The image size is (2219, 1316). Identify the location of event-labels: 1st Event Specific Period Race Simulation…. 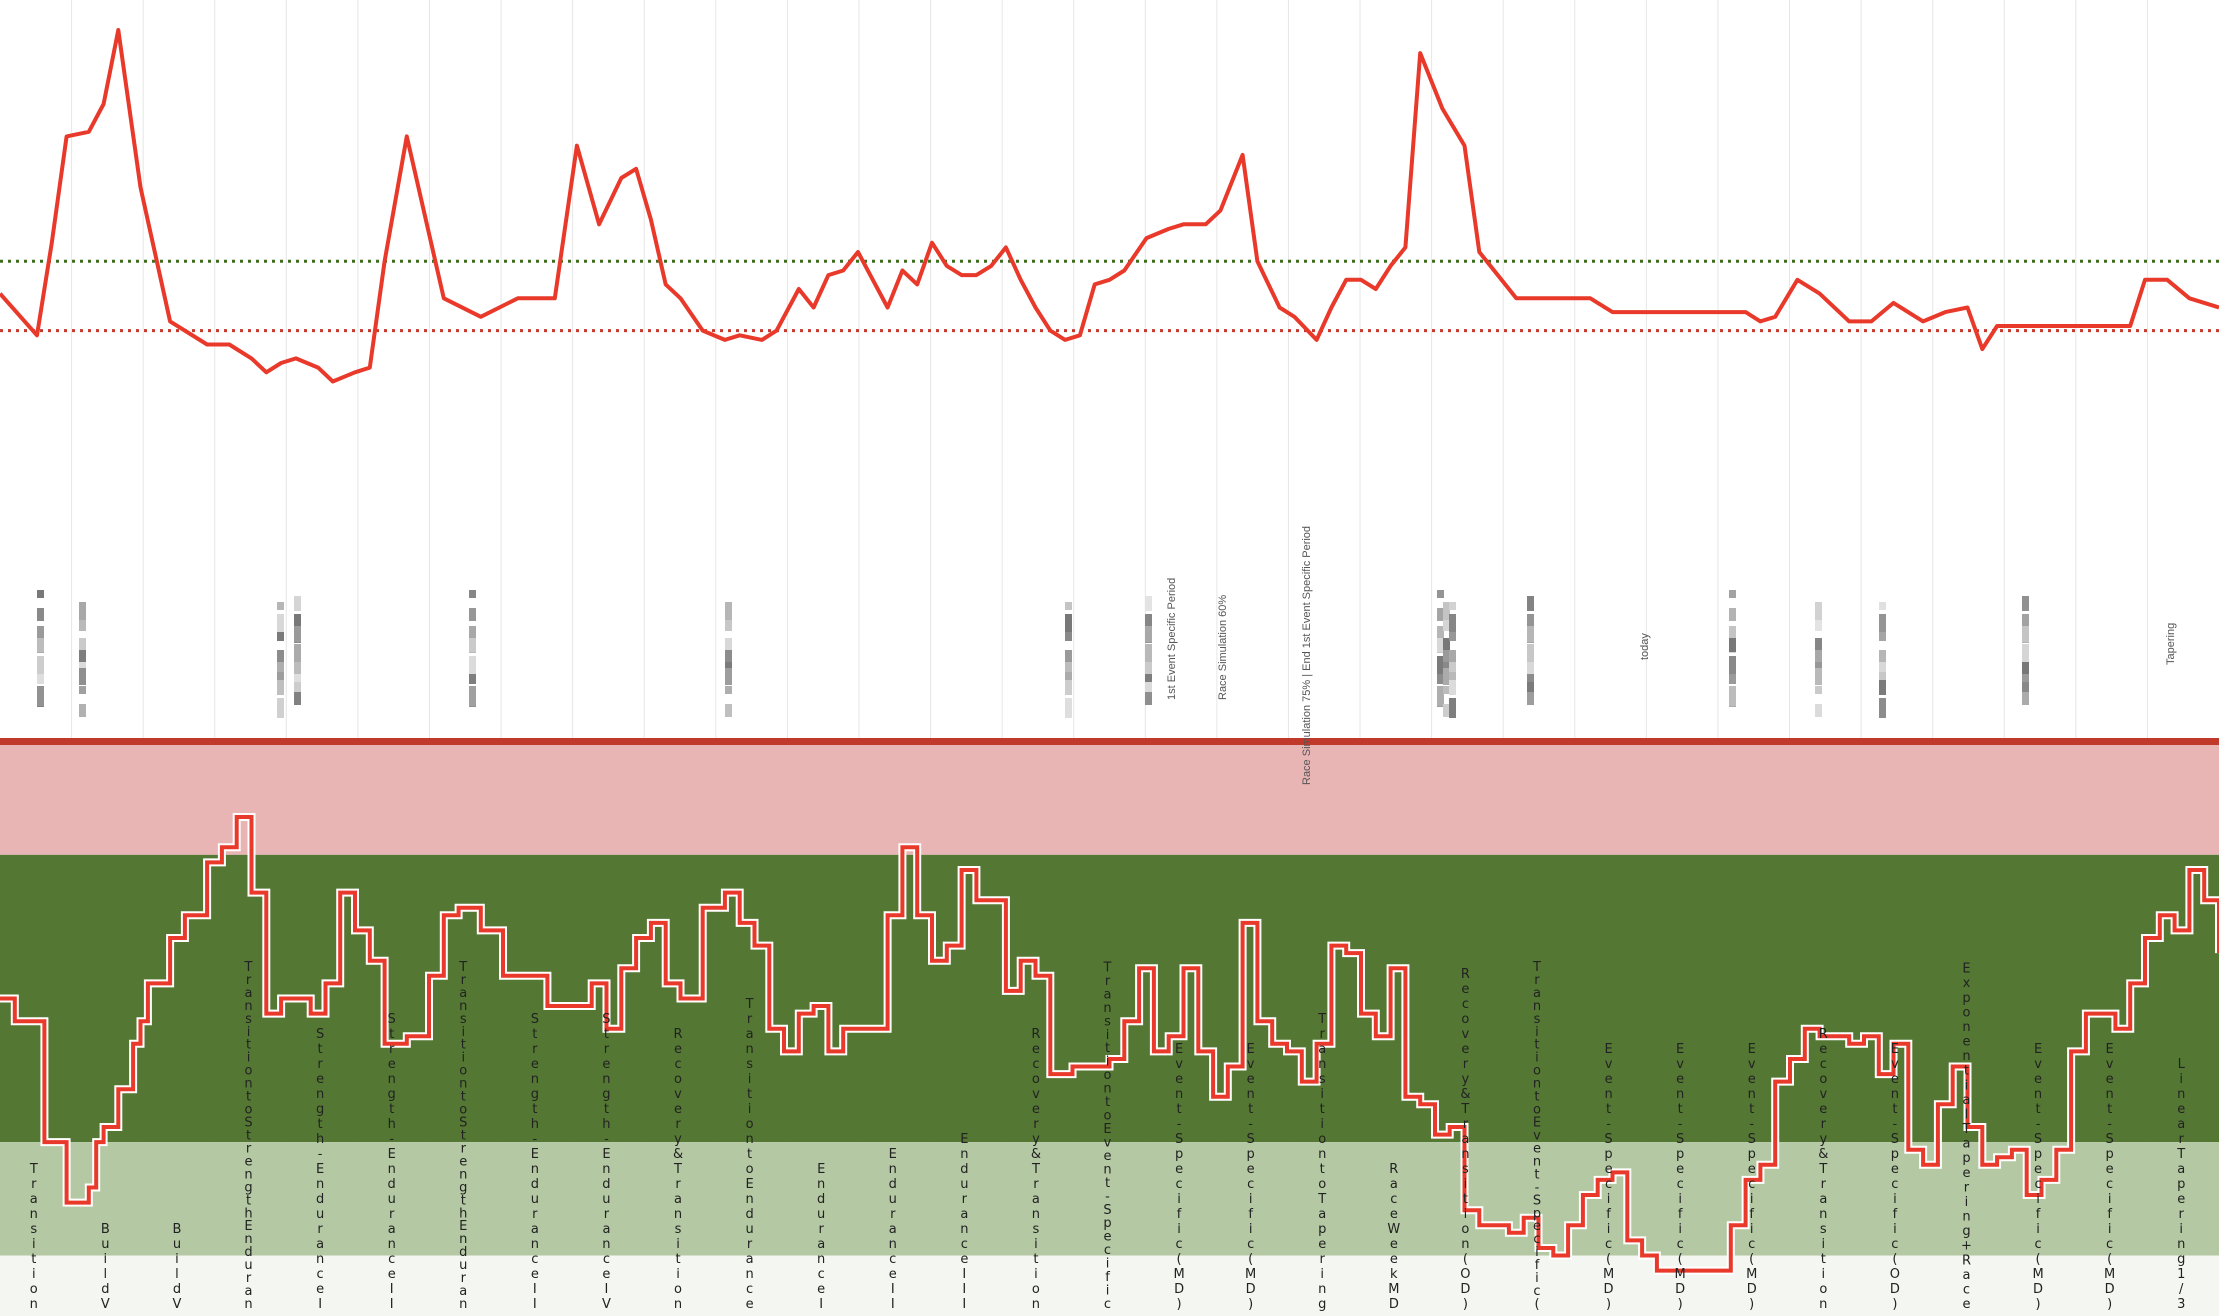
(1671, 655).